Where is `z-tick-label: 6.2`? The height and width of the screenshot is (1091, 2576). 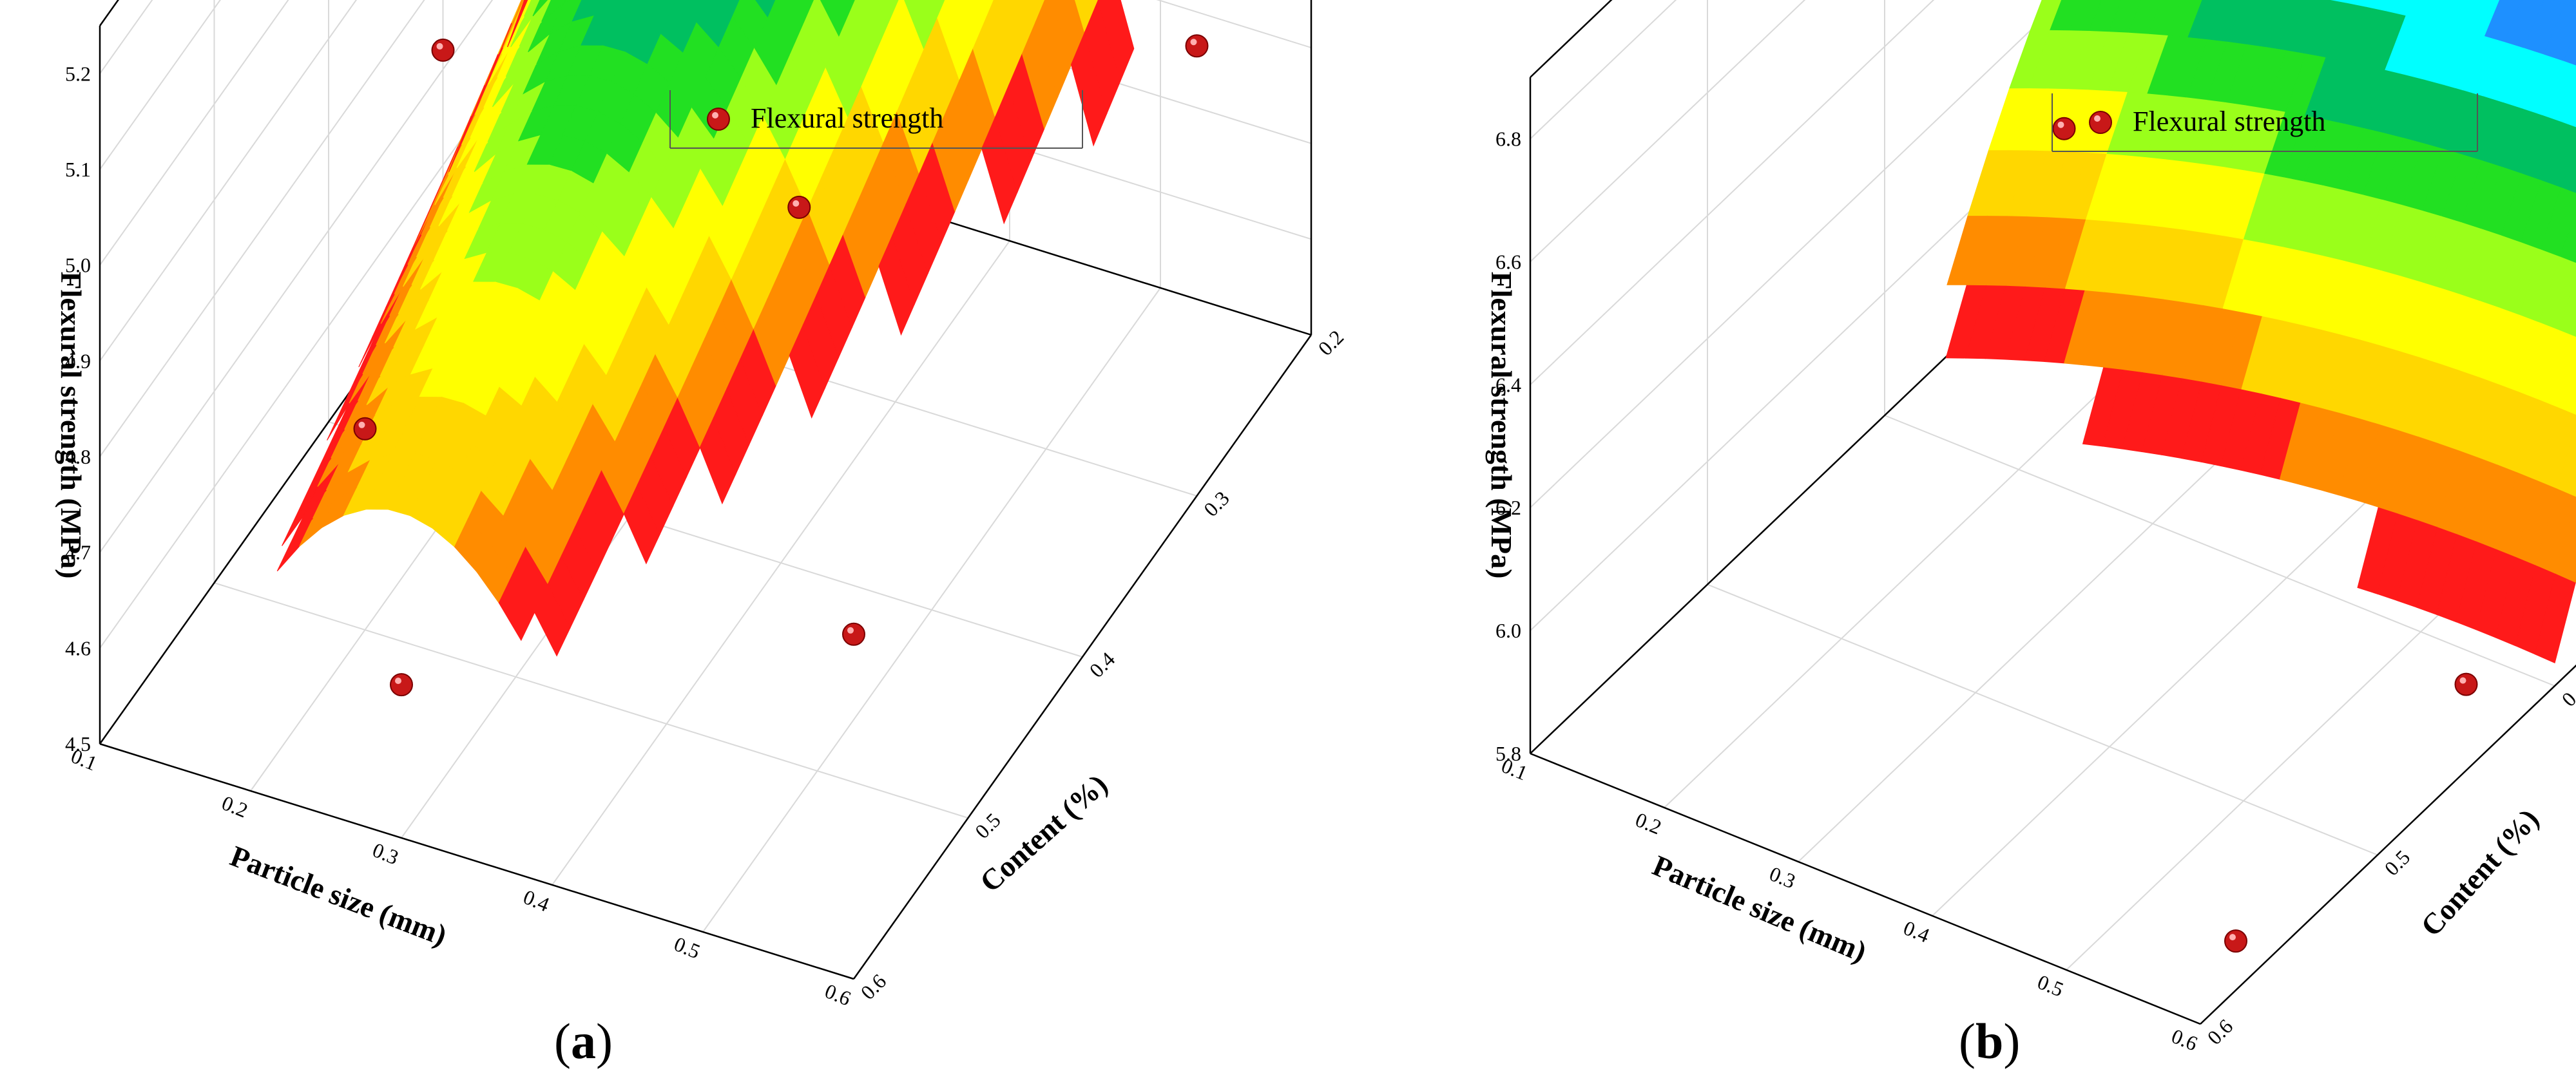 z-tick-label: 6.2 is located at coordinates (1508, 507).